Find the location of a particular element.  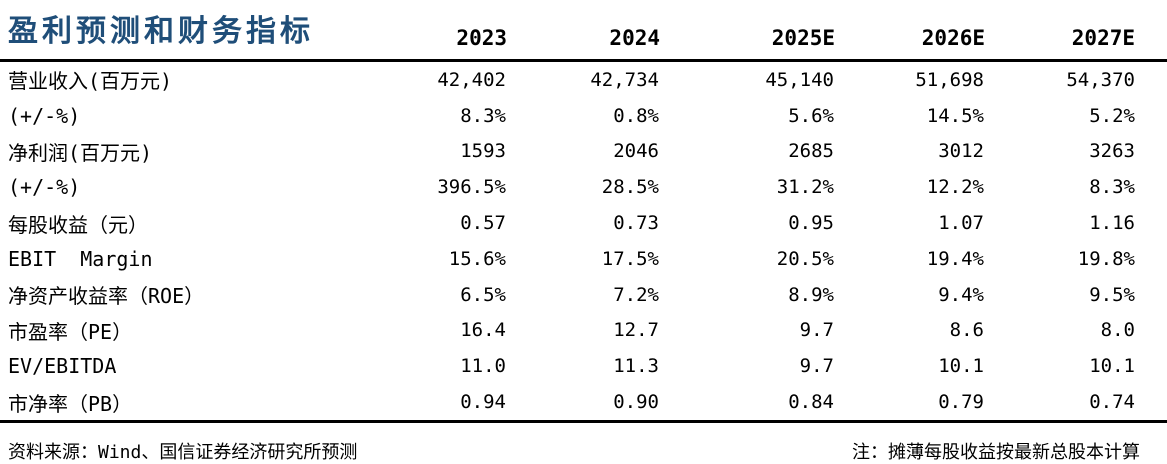

cell-value: 28.5% is located at coordinates (630, 187).